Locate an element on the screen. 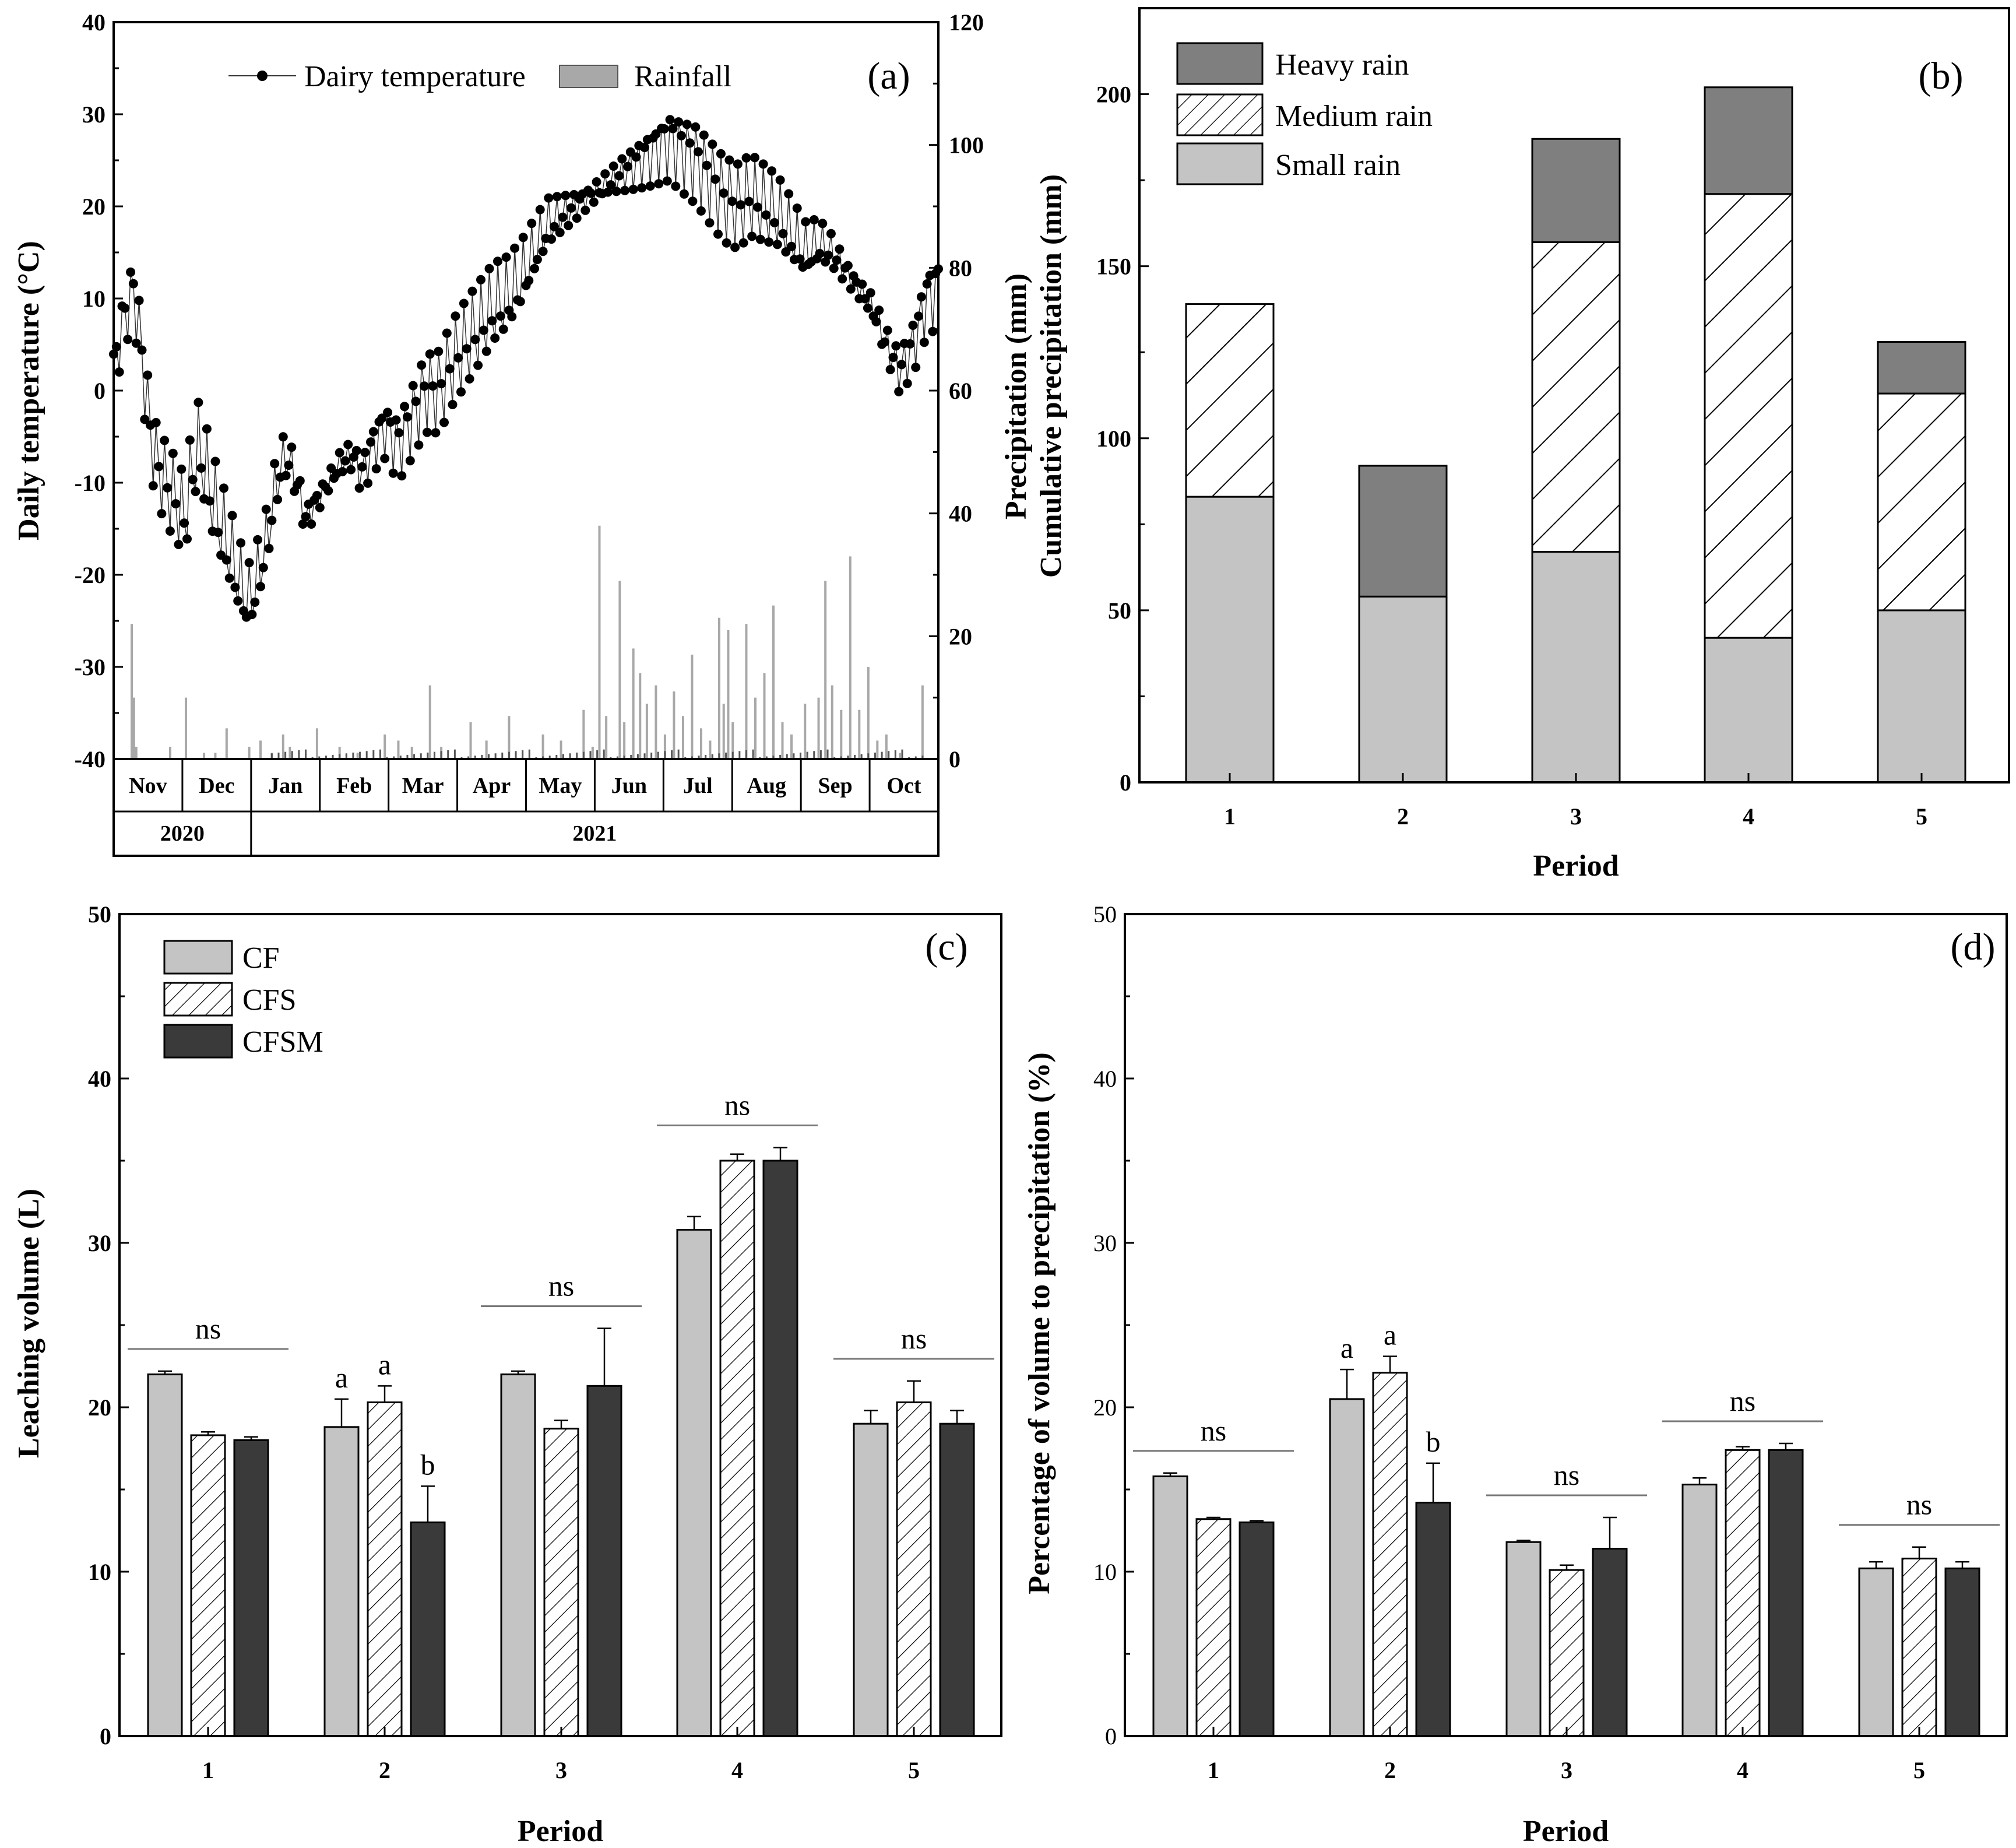 This screenshot has height=1848, width=2016. month-label: Nov is located at coordinates (148, 786).